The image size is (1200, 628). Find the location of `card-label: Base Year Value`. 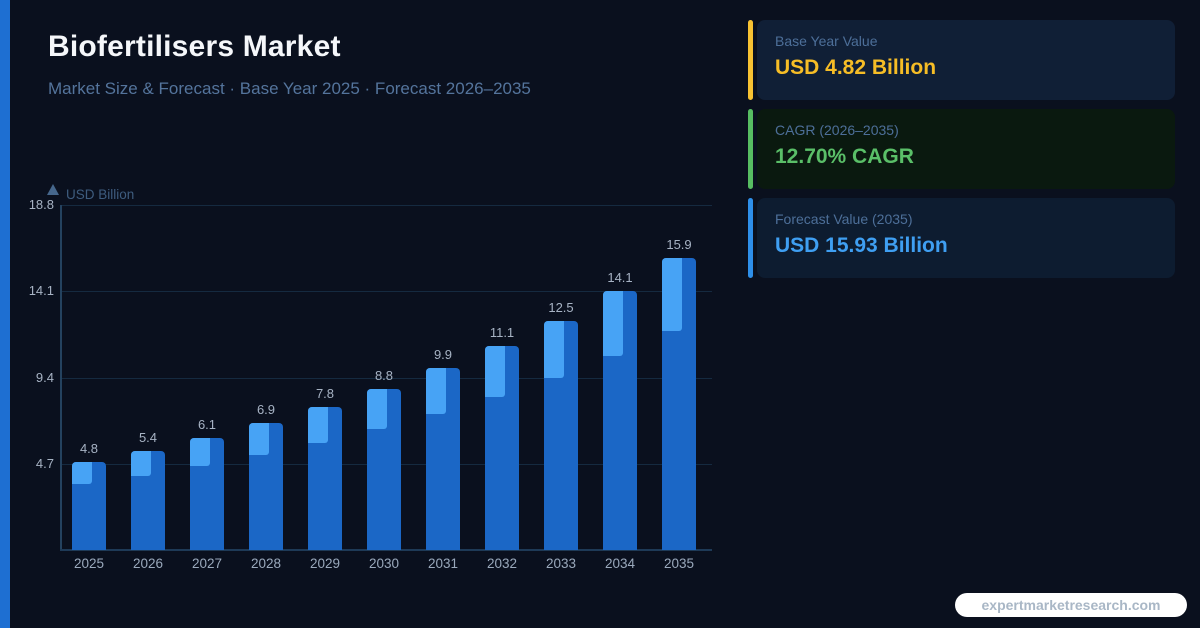

card-label: Base Year Value is located at coordinates (826, 41).